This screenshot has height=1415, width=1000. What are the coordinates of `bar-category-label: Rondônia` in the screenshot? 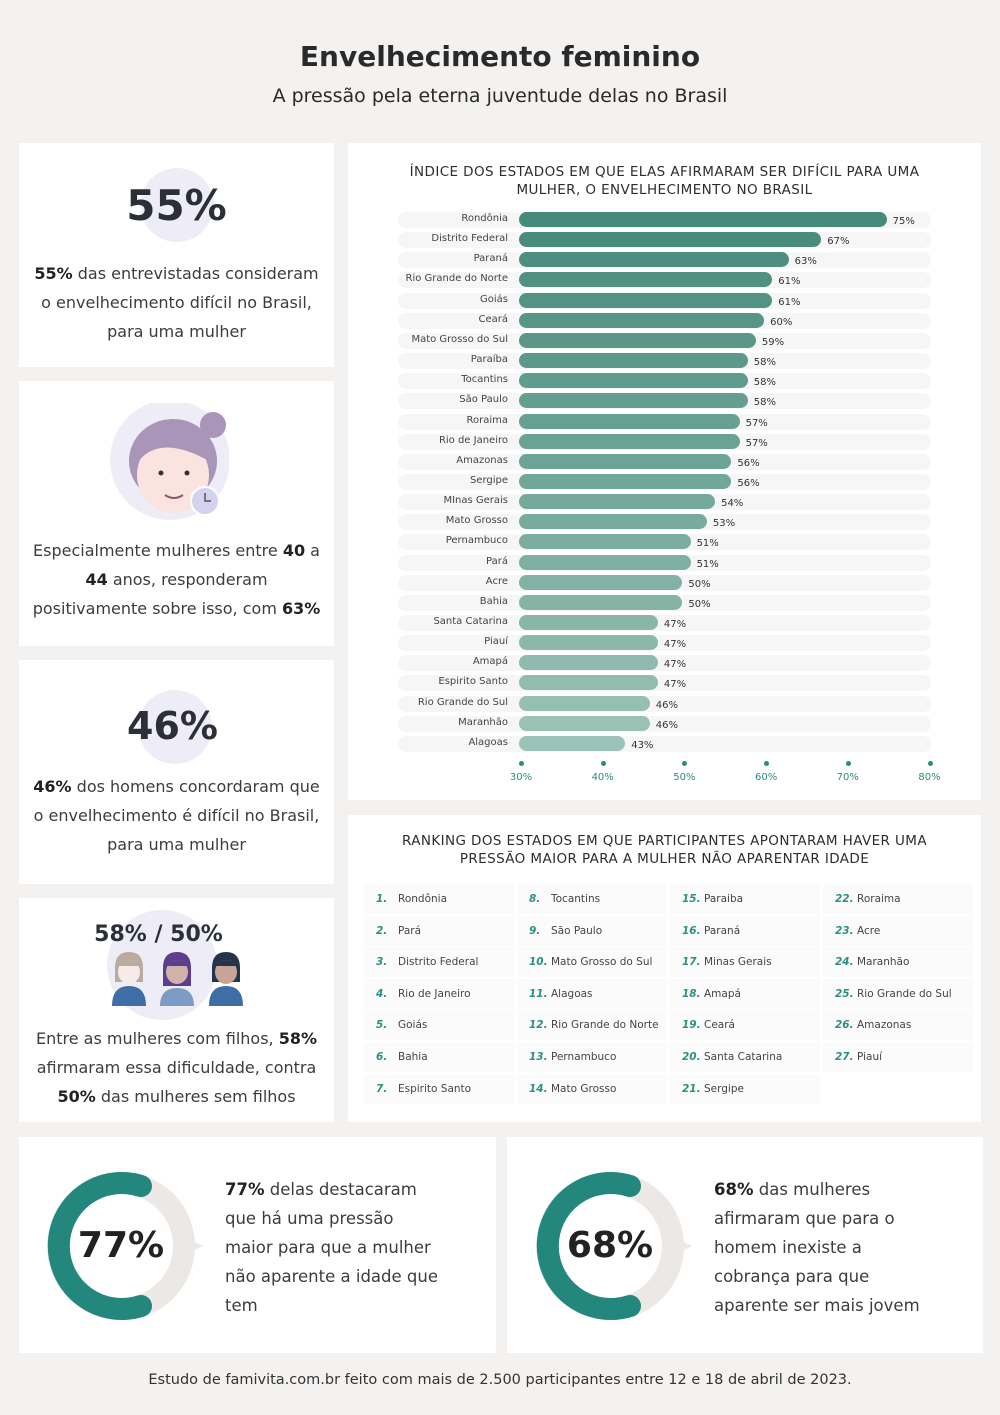 It's located at (484, 218).